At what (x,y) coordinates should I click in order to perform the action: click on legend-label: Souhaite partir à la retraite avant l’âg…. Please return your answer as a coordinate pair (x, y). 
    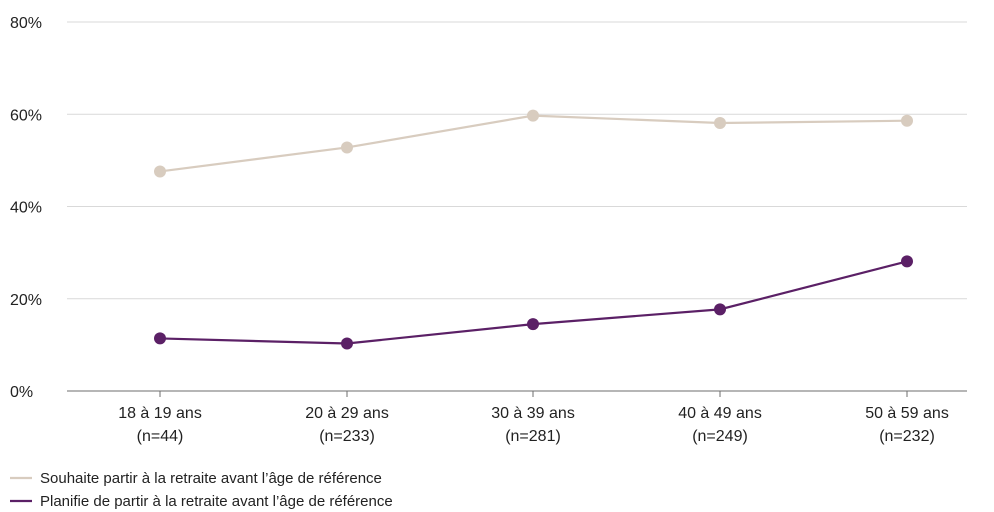
    Looking at the image, I should click on (211, 478).